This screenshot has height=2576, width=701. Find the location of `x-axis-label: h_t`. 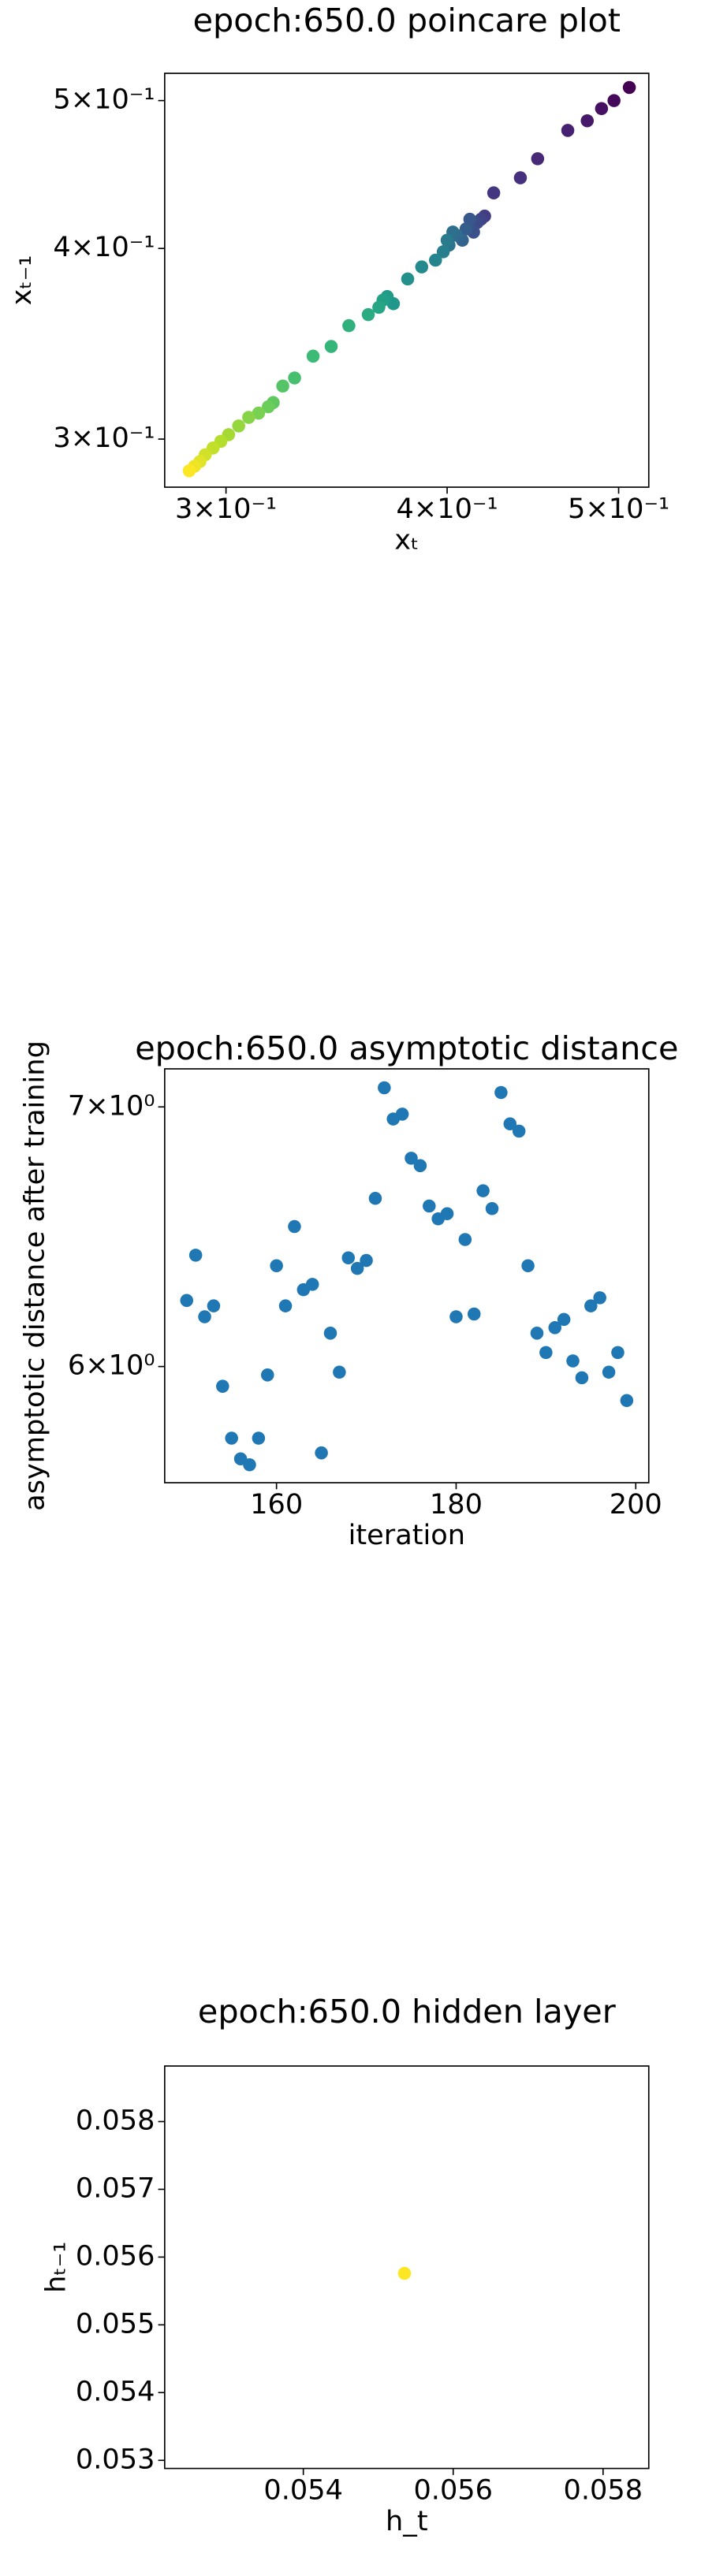

x-axis-label: h_t is located at coordinates (407, 2521).